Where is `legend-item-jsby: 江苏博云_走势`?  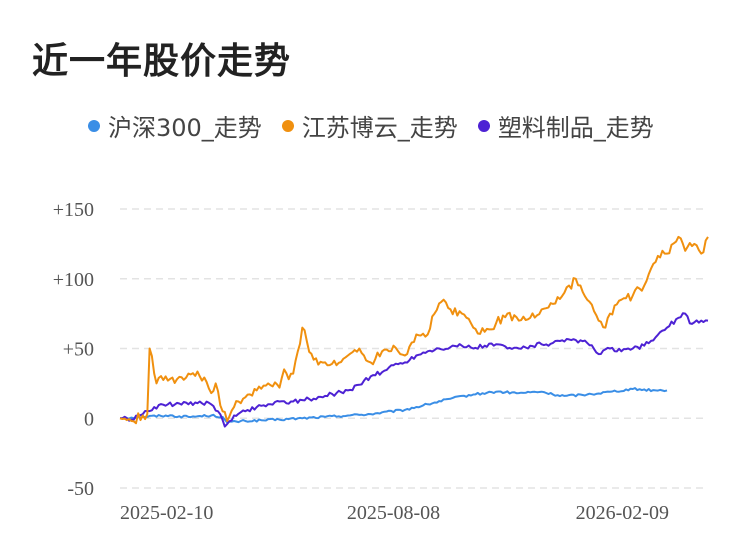
legend-item-jsby: 江苏博云_走势 is located at coordinates (369, 125).